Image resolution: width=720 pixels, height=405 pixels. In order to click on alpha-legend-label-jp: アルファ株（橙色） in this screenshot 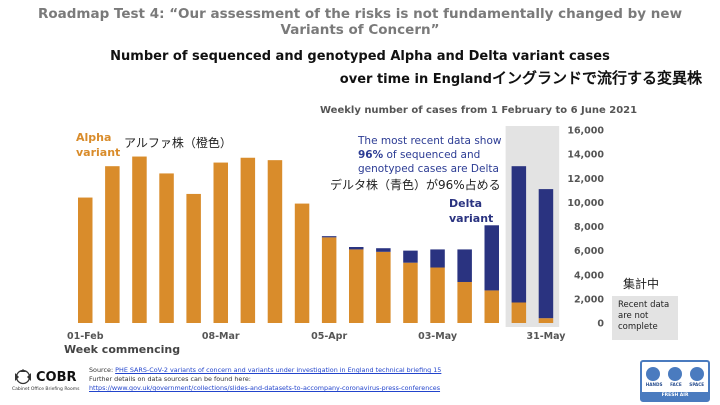, I will do `click(178, 143)`.